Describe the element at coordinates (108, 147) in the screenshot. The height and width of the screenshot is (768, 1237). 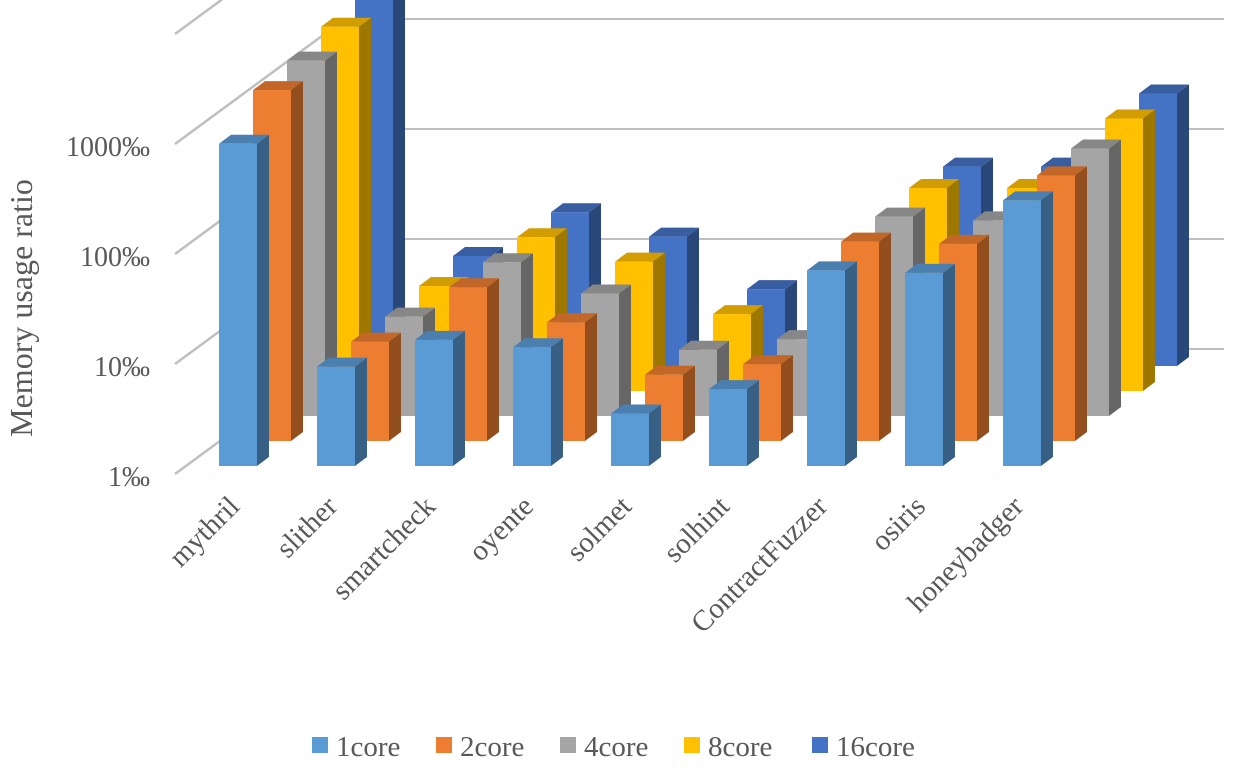
I see `y-tick-label: 1000‰` at that location.